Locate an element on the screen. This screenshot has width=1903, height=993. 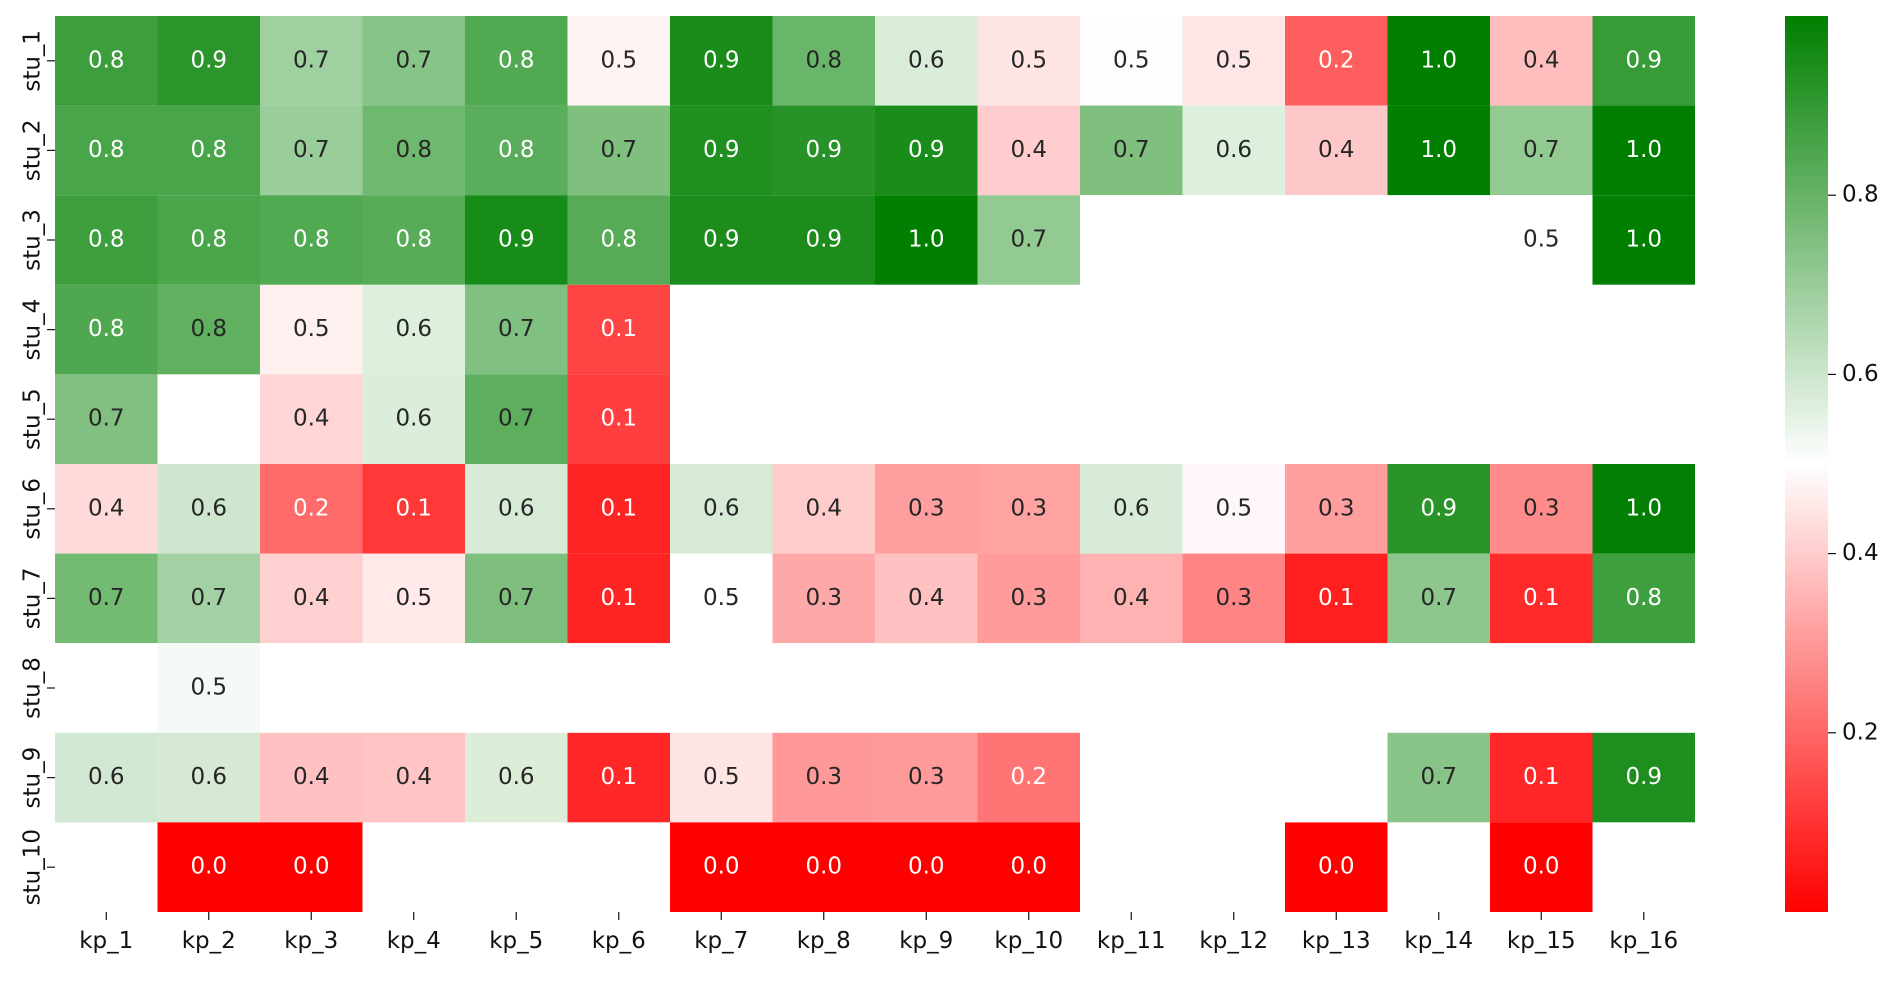
cell-value-label: 1.0 is located at coordinates (1643, 508).